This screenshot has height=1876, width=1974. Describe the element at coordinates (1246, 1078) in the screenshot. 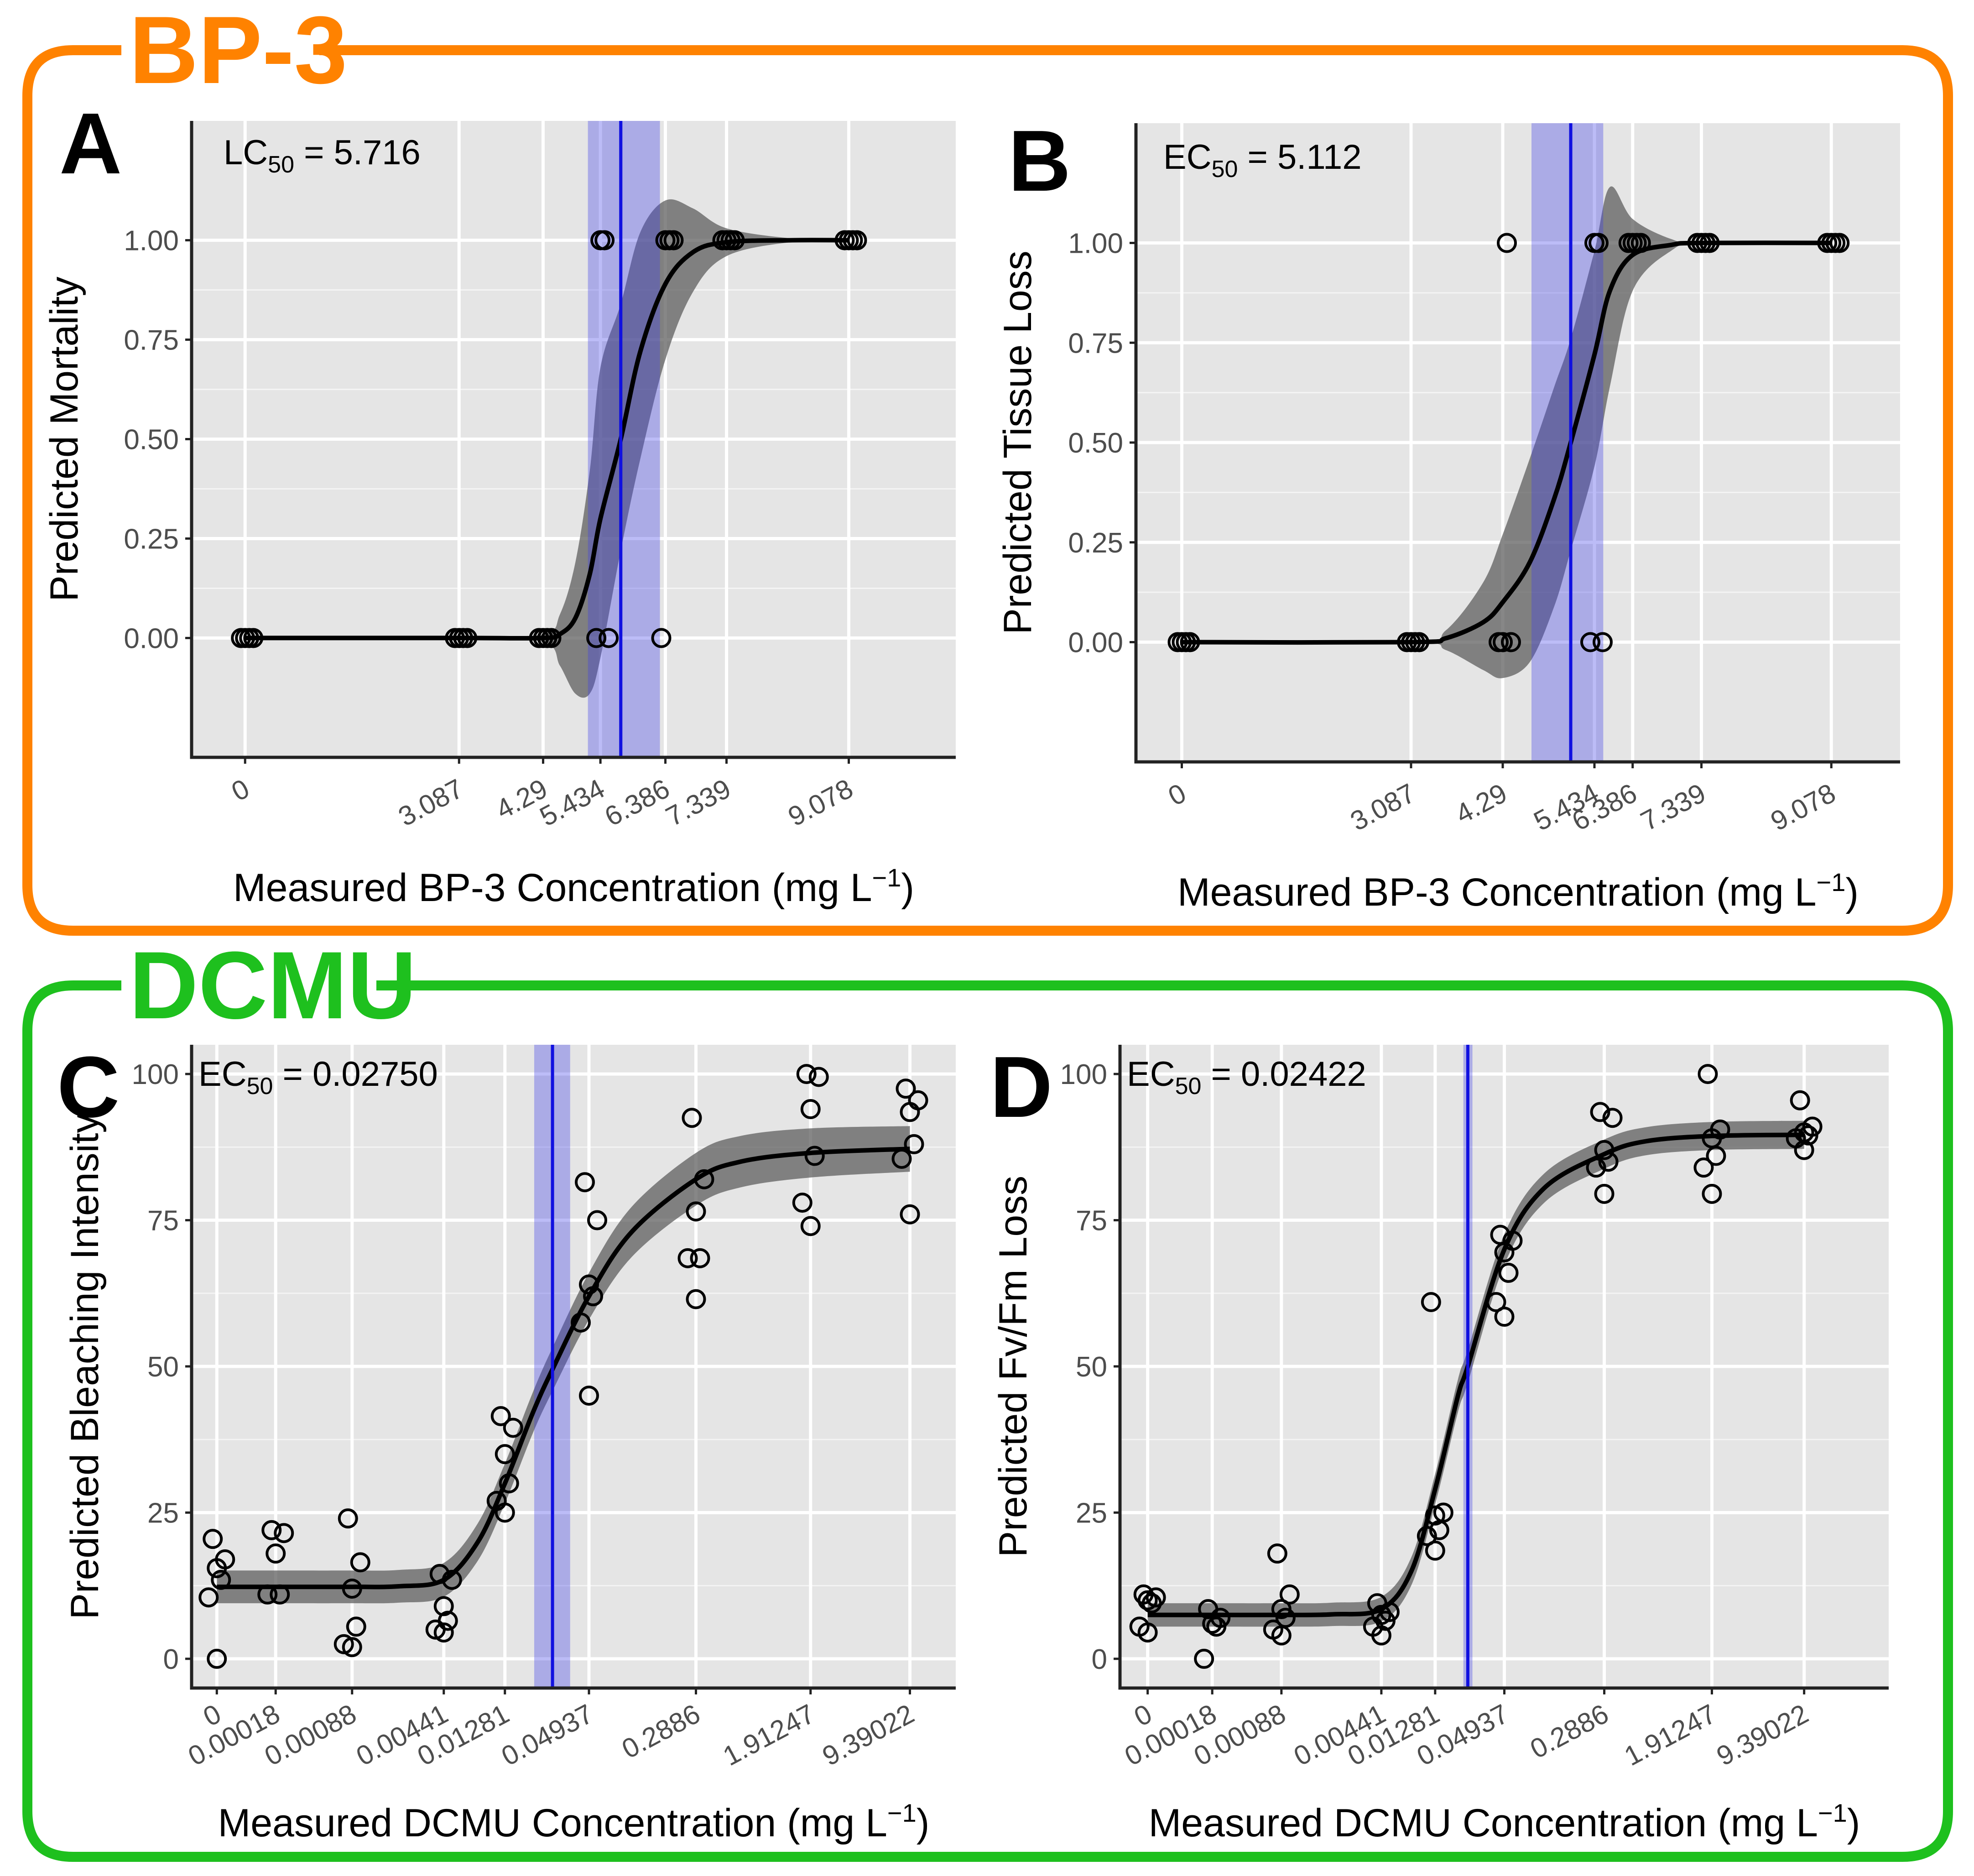

I see `ec50-annotation: EC50 = 0.02422` at that location.